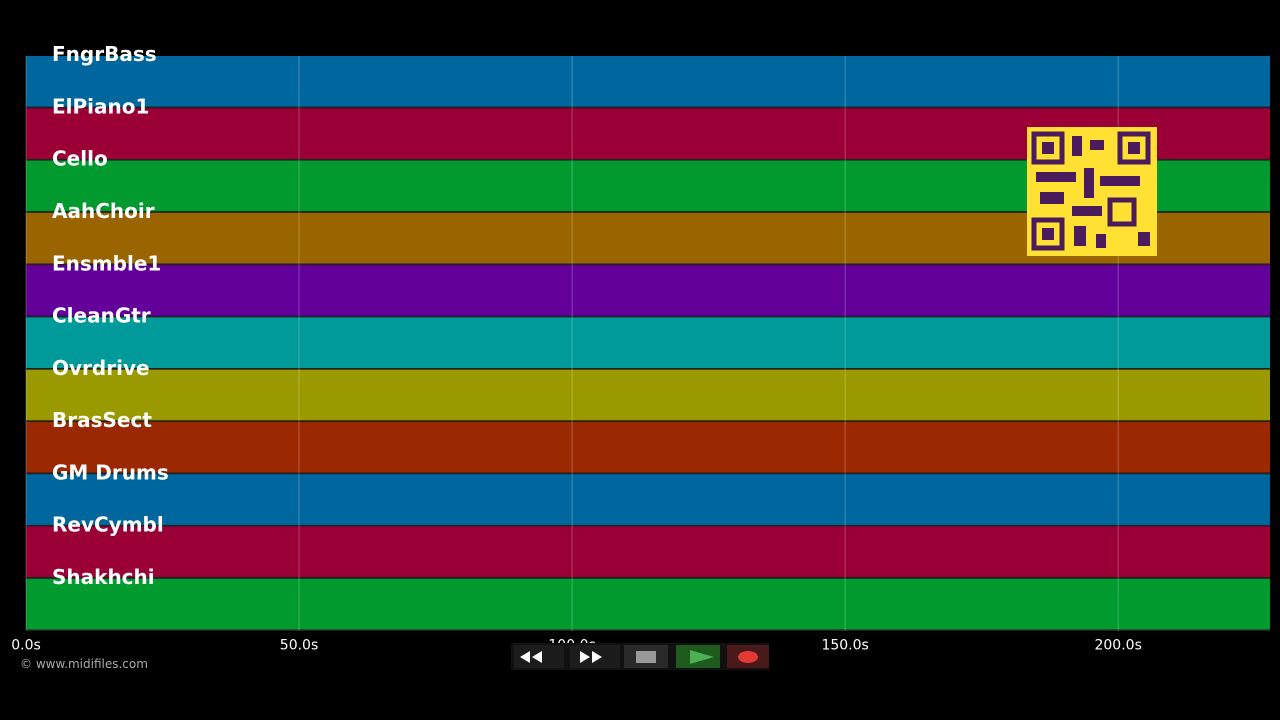 This screenshot has height=720, width=1280. What do you see at coordinates (539, 656) in the screenshot?
I see `rewind-button` at bounding box center [539, 656].